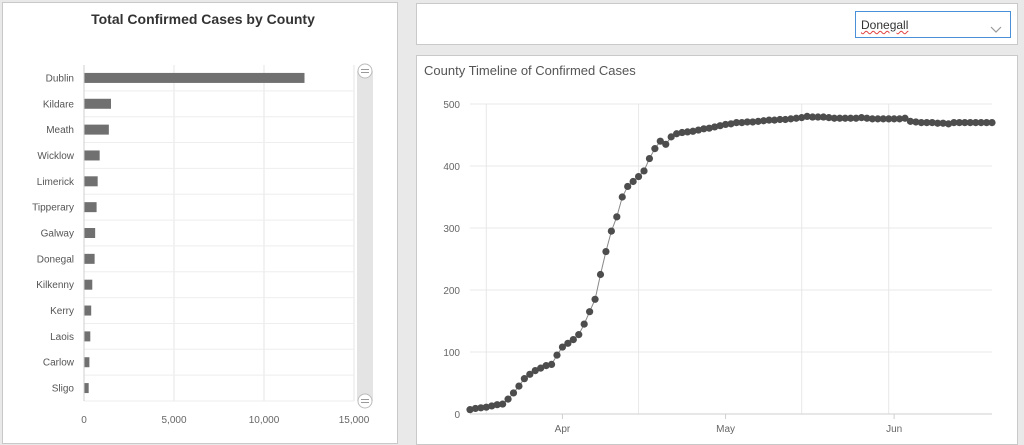  Describe the element at coordinates (59, 104) in the screenshot. I see `bar-category-label: Kildare` at that location.